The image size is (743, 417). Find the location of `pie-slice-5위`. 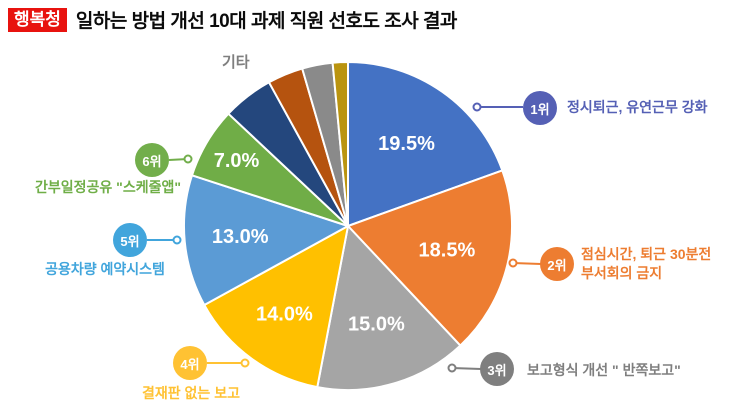

pie-slice-5위 is located at coordinates (265, 240).